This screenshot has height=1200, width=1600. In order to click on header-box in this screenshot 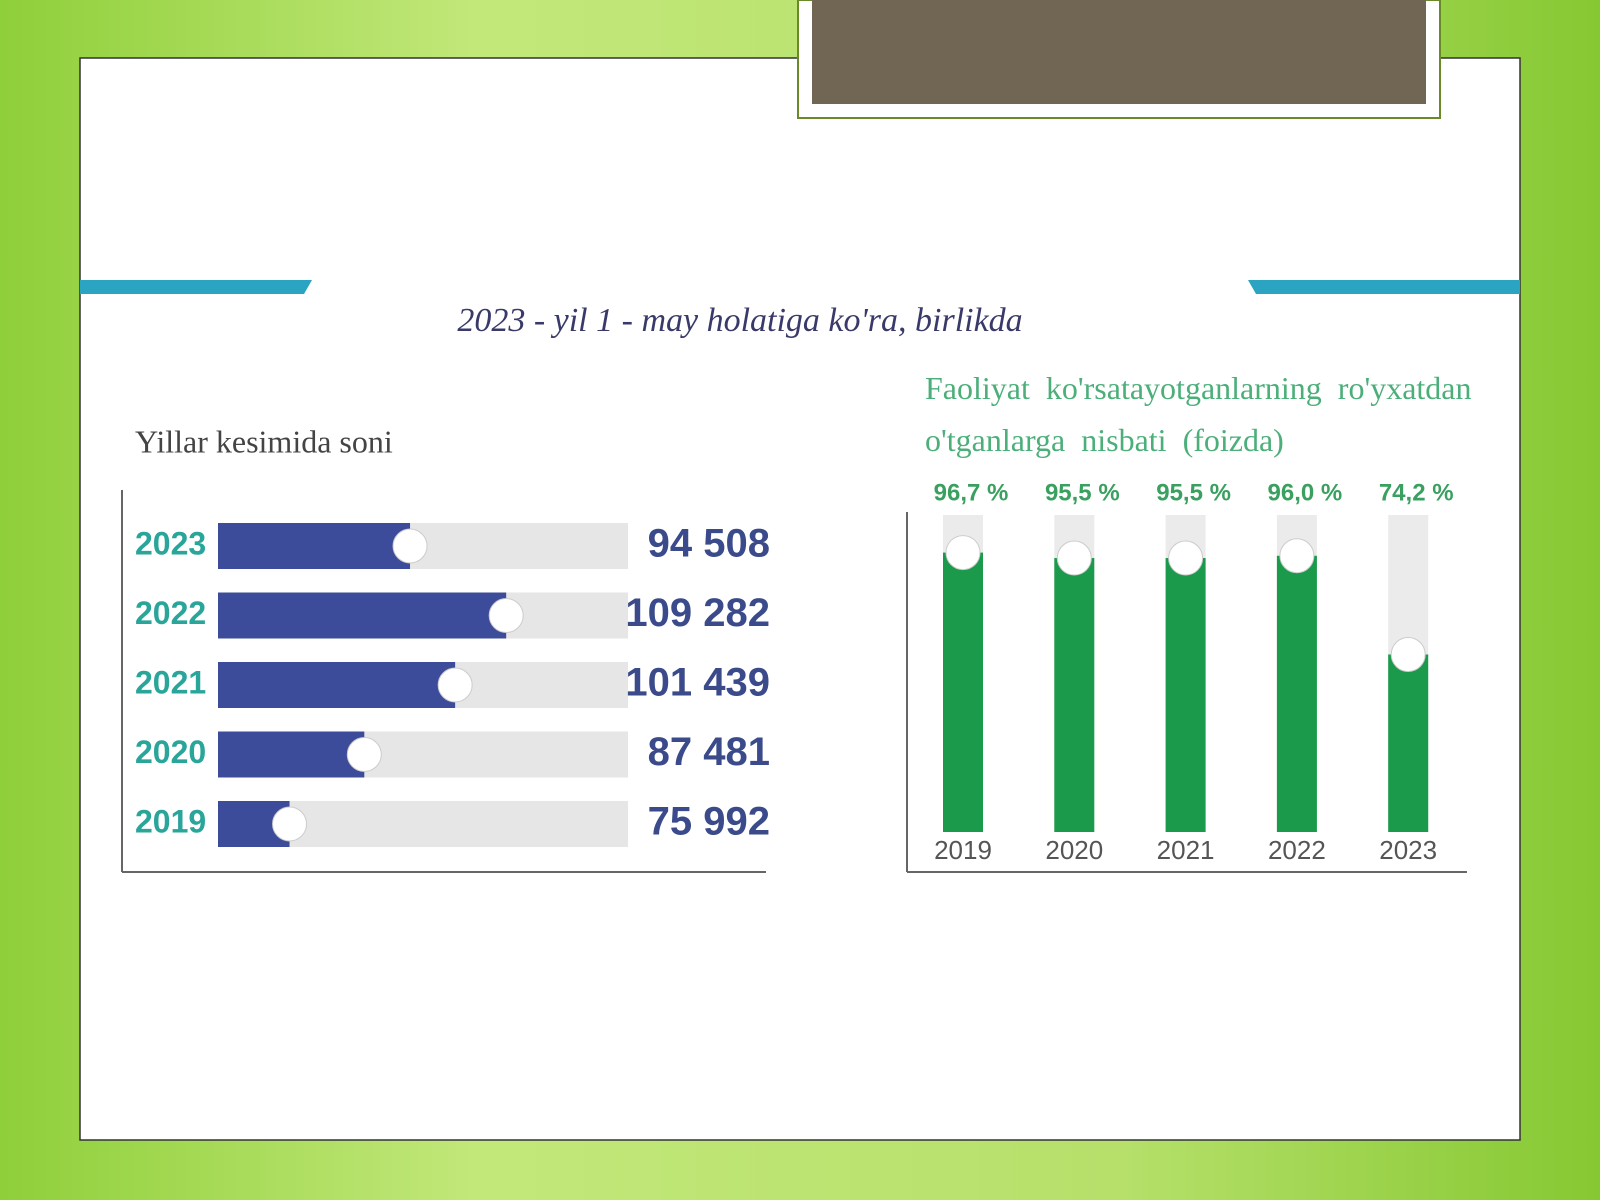, I will do `click(1119, 52)`.